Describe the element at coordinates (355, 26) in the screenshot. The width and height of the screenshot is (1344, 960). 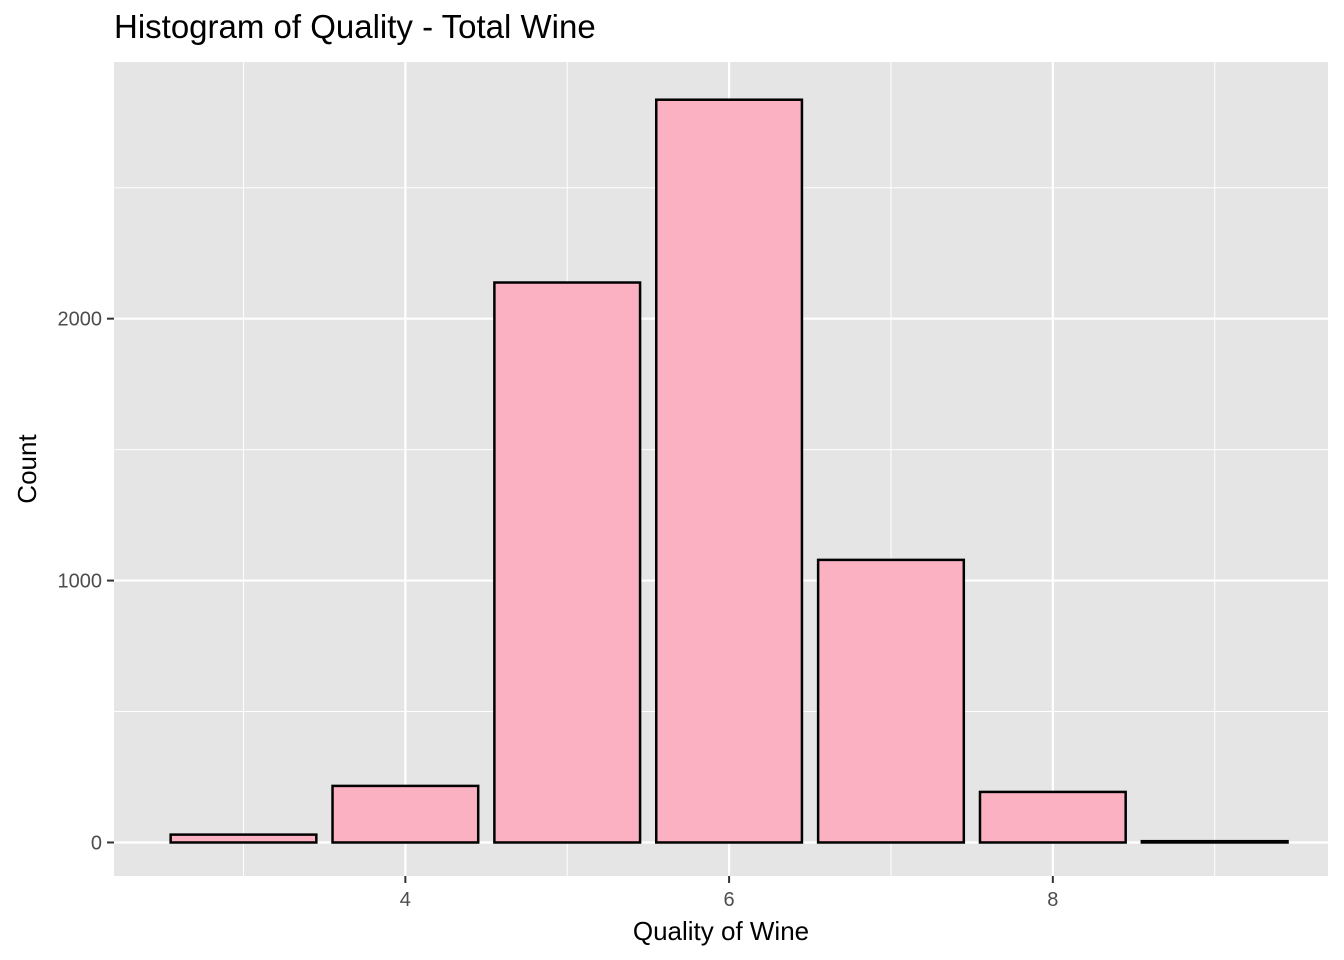
I see `chart-title: Histogram of Quality - Total Wine` at that location.